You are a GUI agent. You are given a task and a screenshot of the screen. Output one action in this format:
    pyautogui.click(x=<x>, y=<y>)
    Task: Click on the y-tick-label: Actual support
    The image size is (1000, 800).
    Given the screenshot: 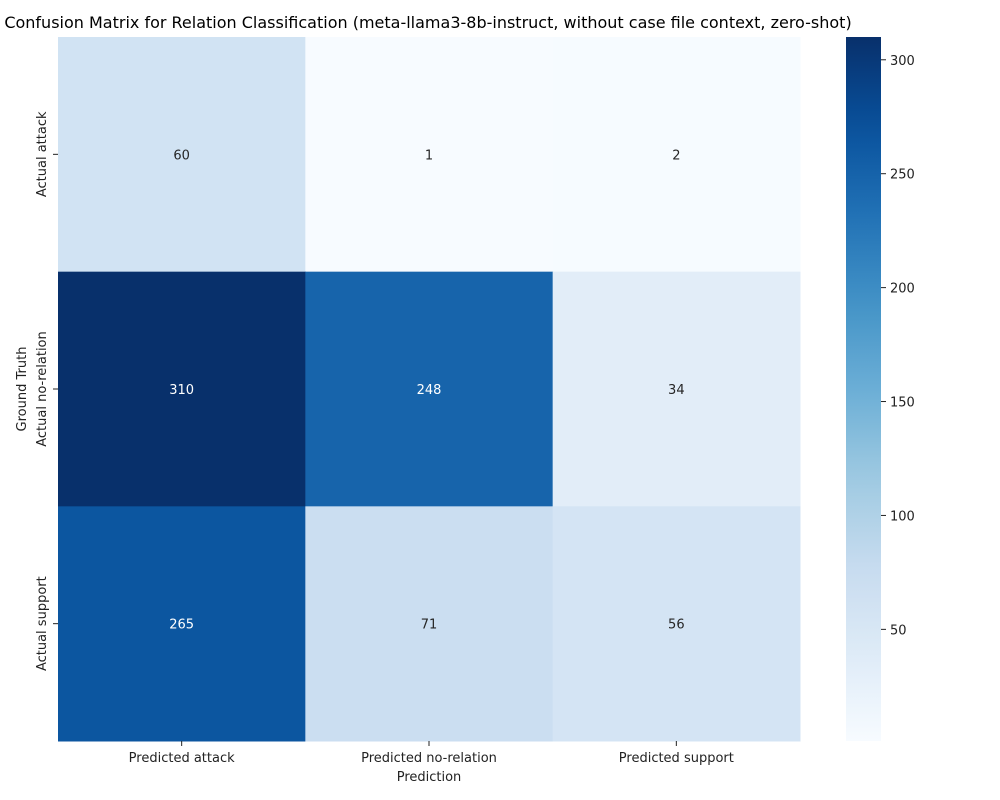 What is the action you would take?
    pyautogui.click(x=42, y=623)
    